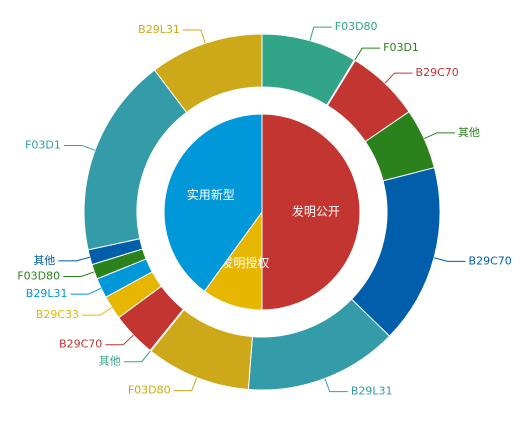 This screenshot has height=427, width=520. I want to click on outer-label-b29l31-14: B29L31, so click(159, 29).